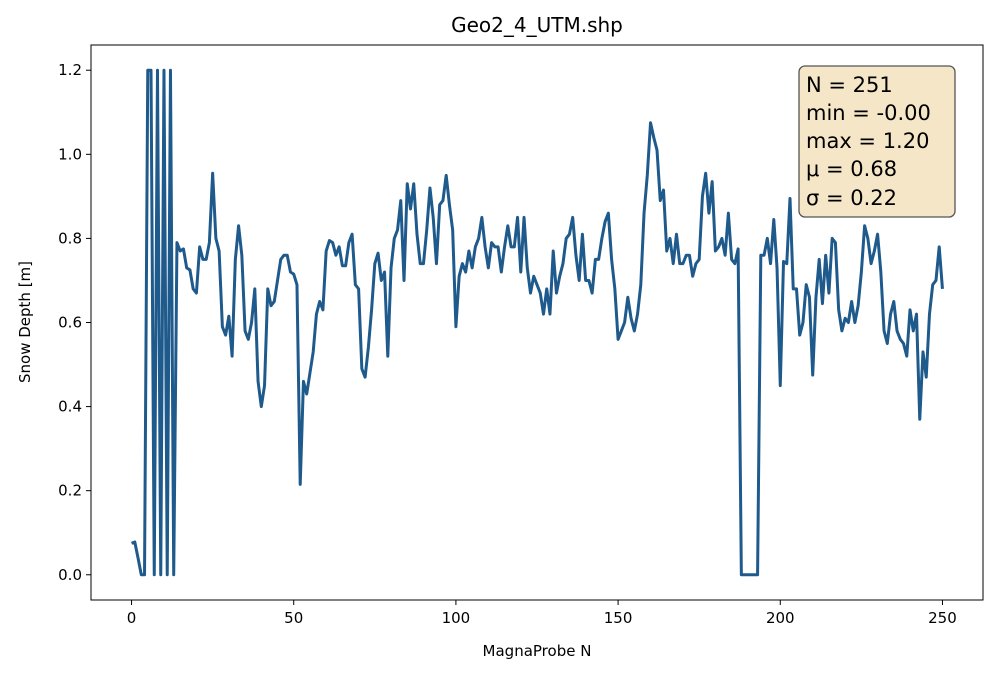 The image size is (998, 674). What do you see at coordinates (70, 238) in the screenshot?
I see `y-tick-label: 0.8` at bounding box center [70, 238].